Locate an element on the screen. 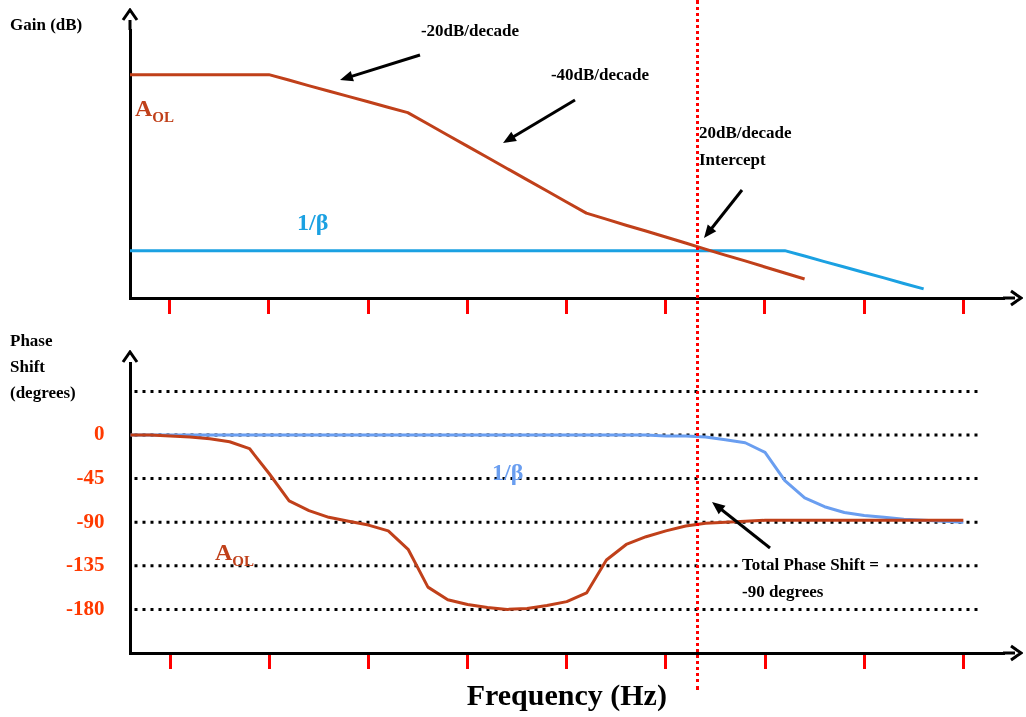 The height and width of the screenshot is (717, 1026). annotation: 20dB/decade Intercept is located at coordinates (746, 146).